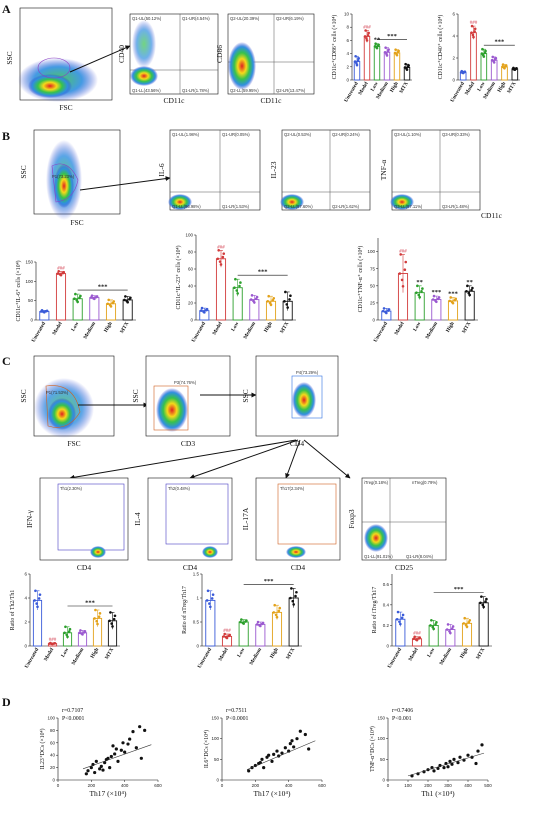 This screenshot has height=814, width=550. Describe the element at coordinates (188, 443) in the screenshot. I see `x-axis-label: CD3` at that location.